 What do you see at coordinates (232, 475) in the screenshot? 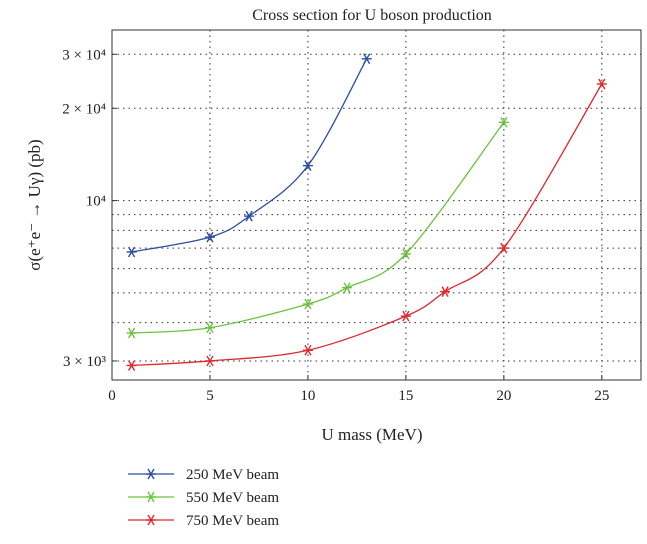
I see `legend-label: 250 MeV beam` at bounding box center [232, 475].